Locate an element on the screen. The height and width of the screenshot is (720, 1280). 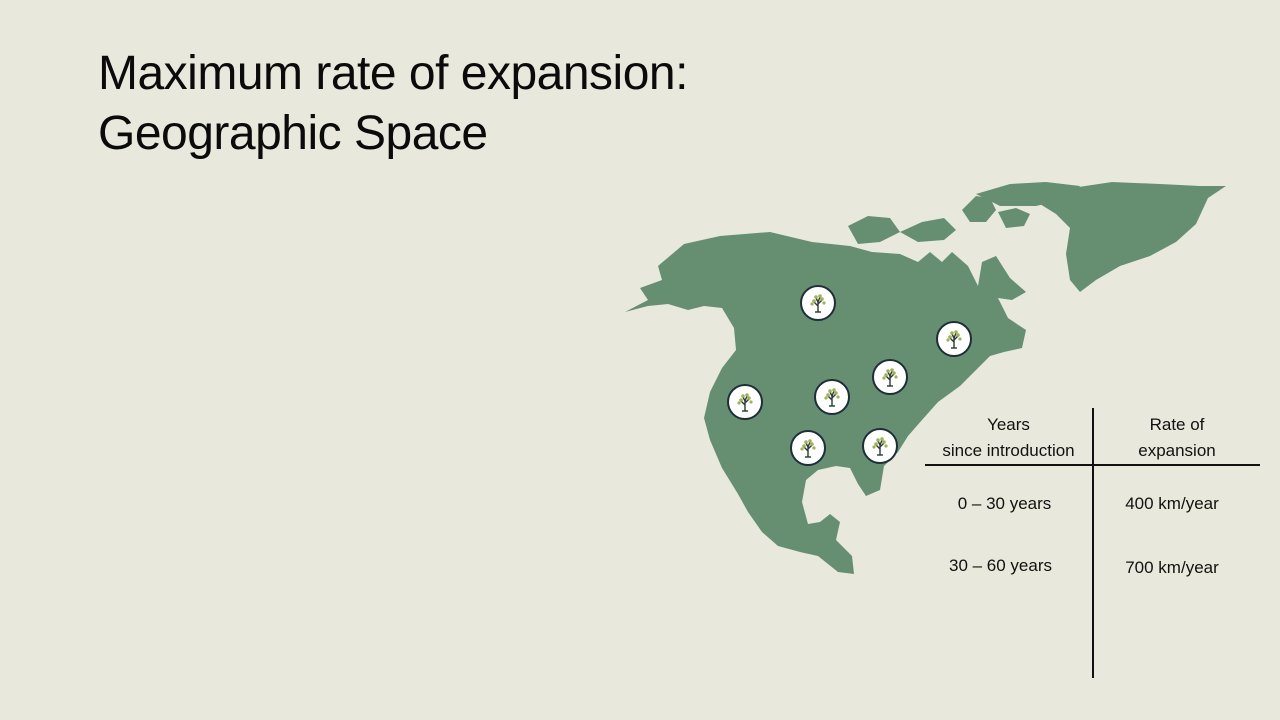
header-rate-line-2: expansion is located at coordinates (1177, 450).